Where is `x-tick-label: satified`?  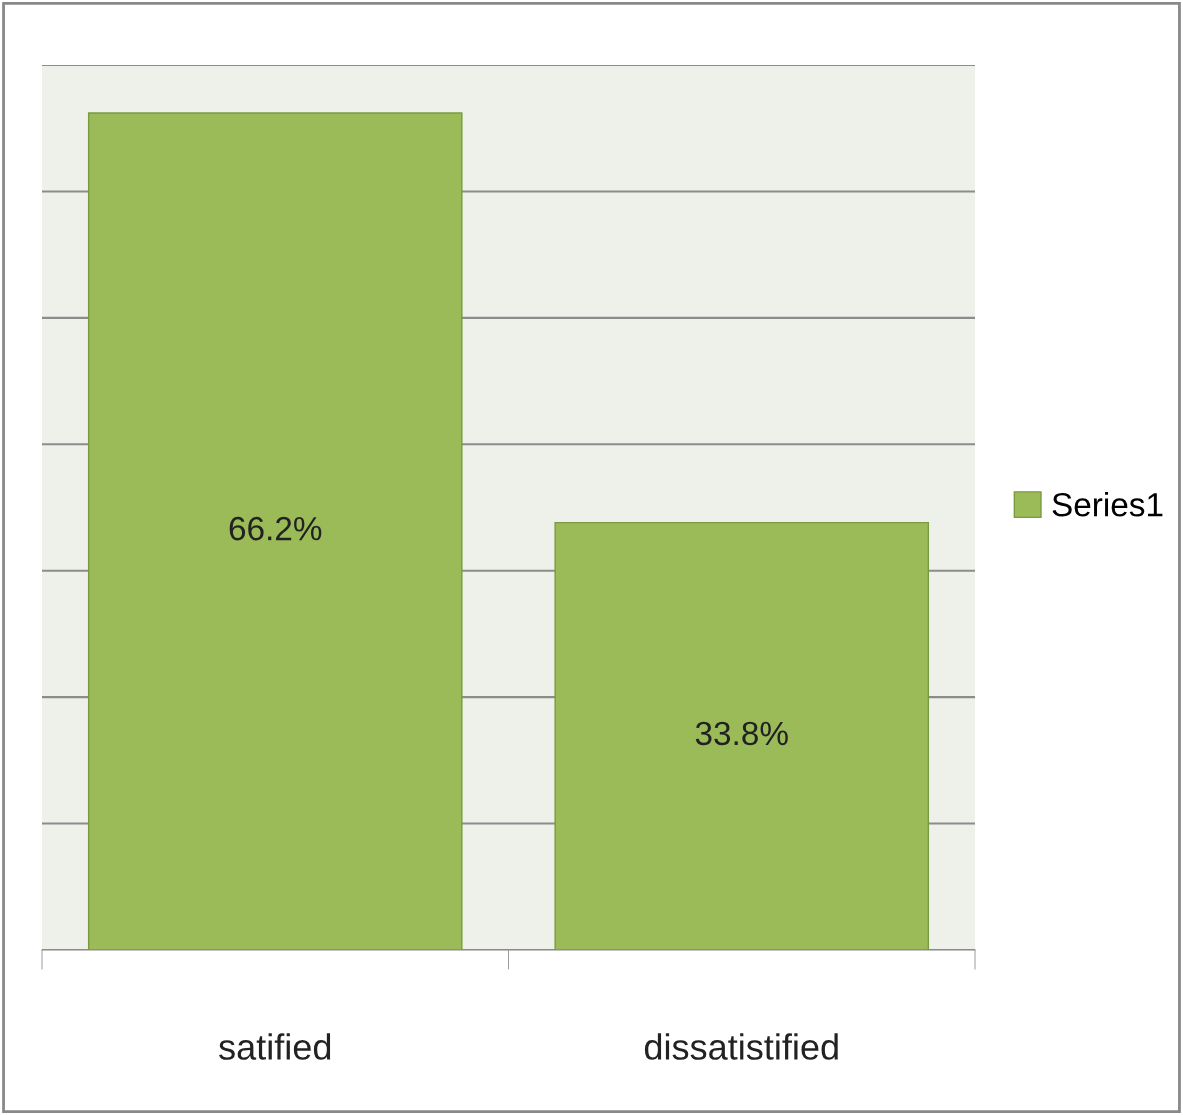 x-tick-label: satified is located at coordinates (275, 1046).